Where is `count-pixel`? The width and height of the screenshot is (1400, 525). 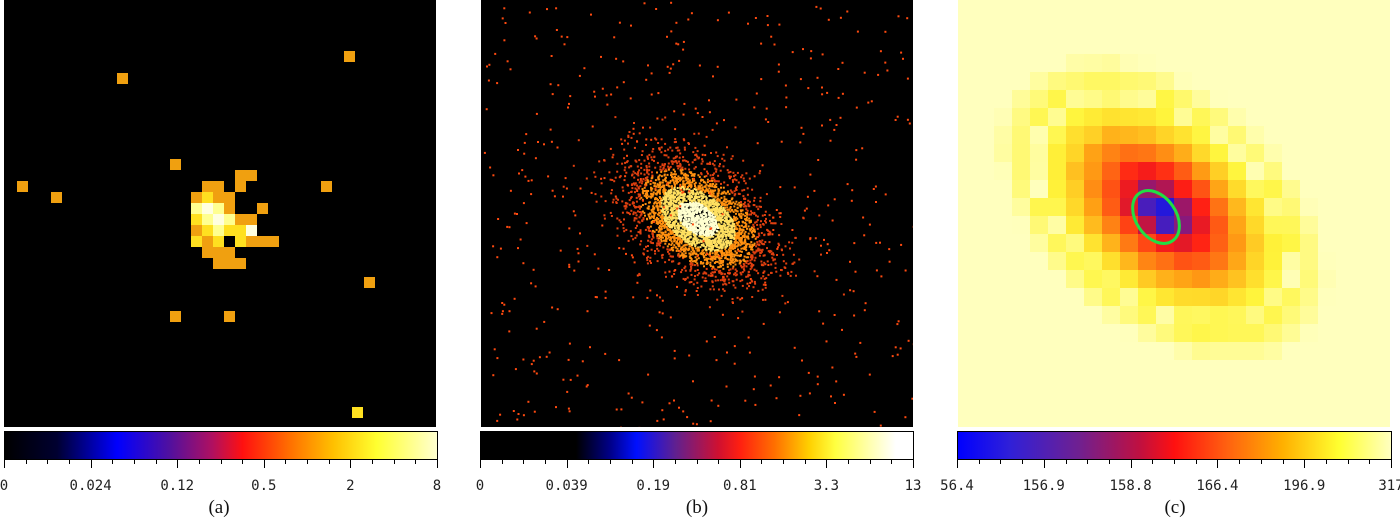
count-pixel is located at coordinates (349, 56).